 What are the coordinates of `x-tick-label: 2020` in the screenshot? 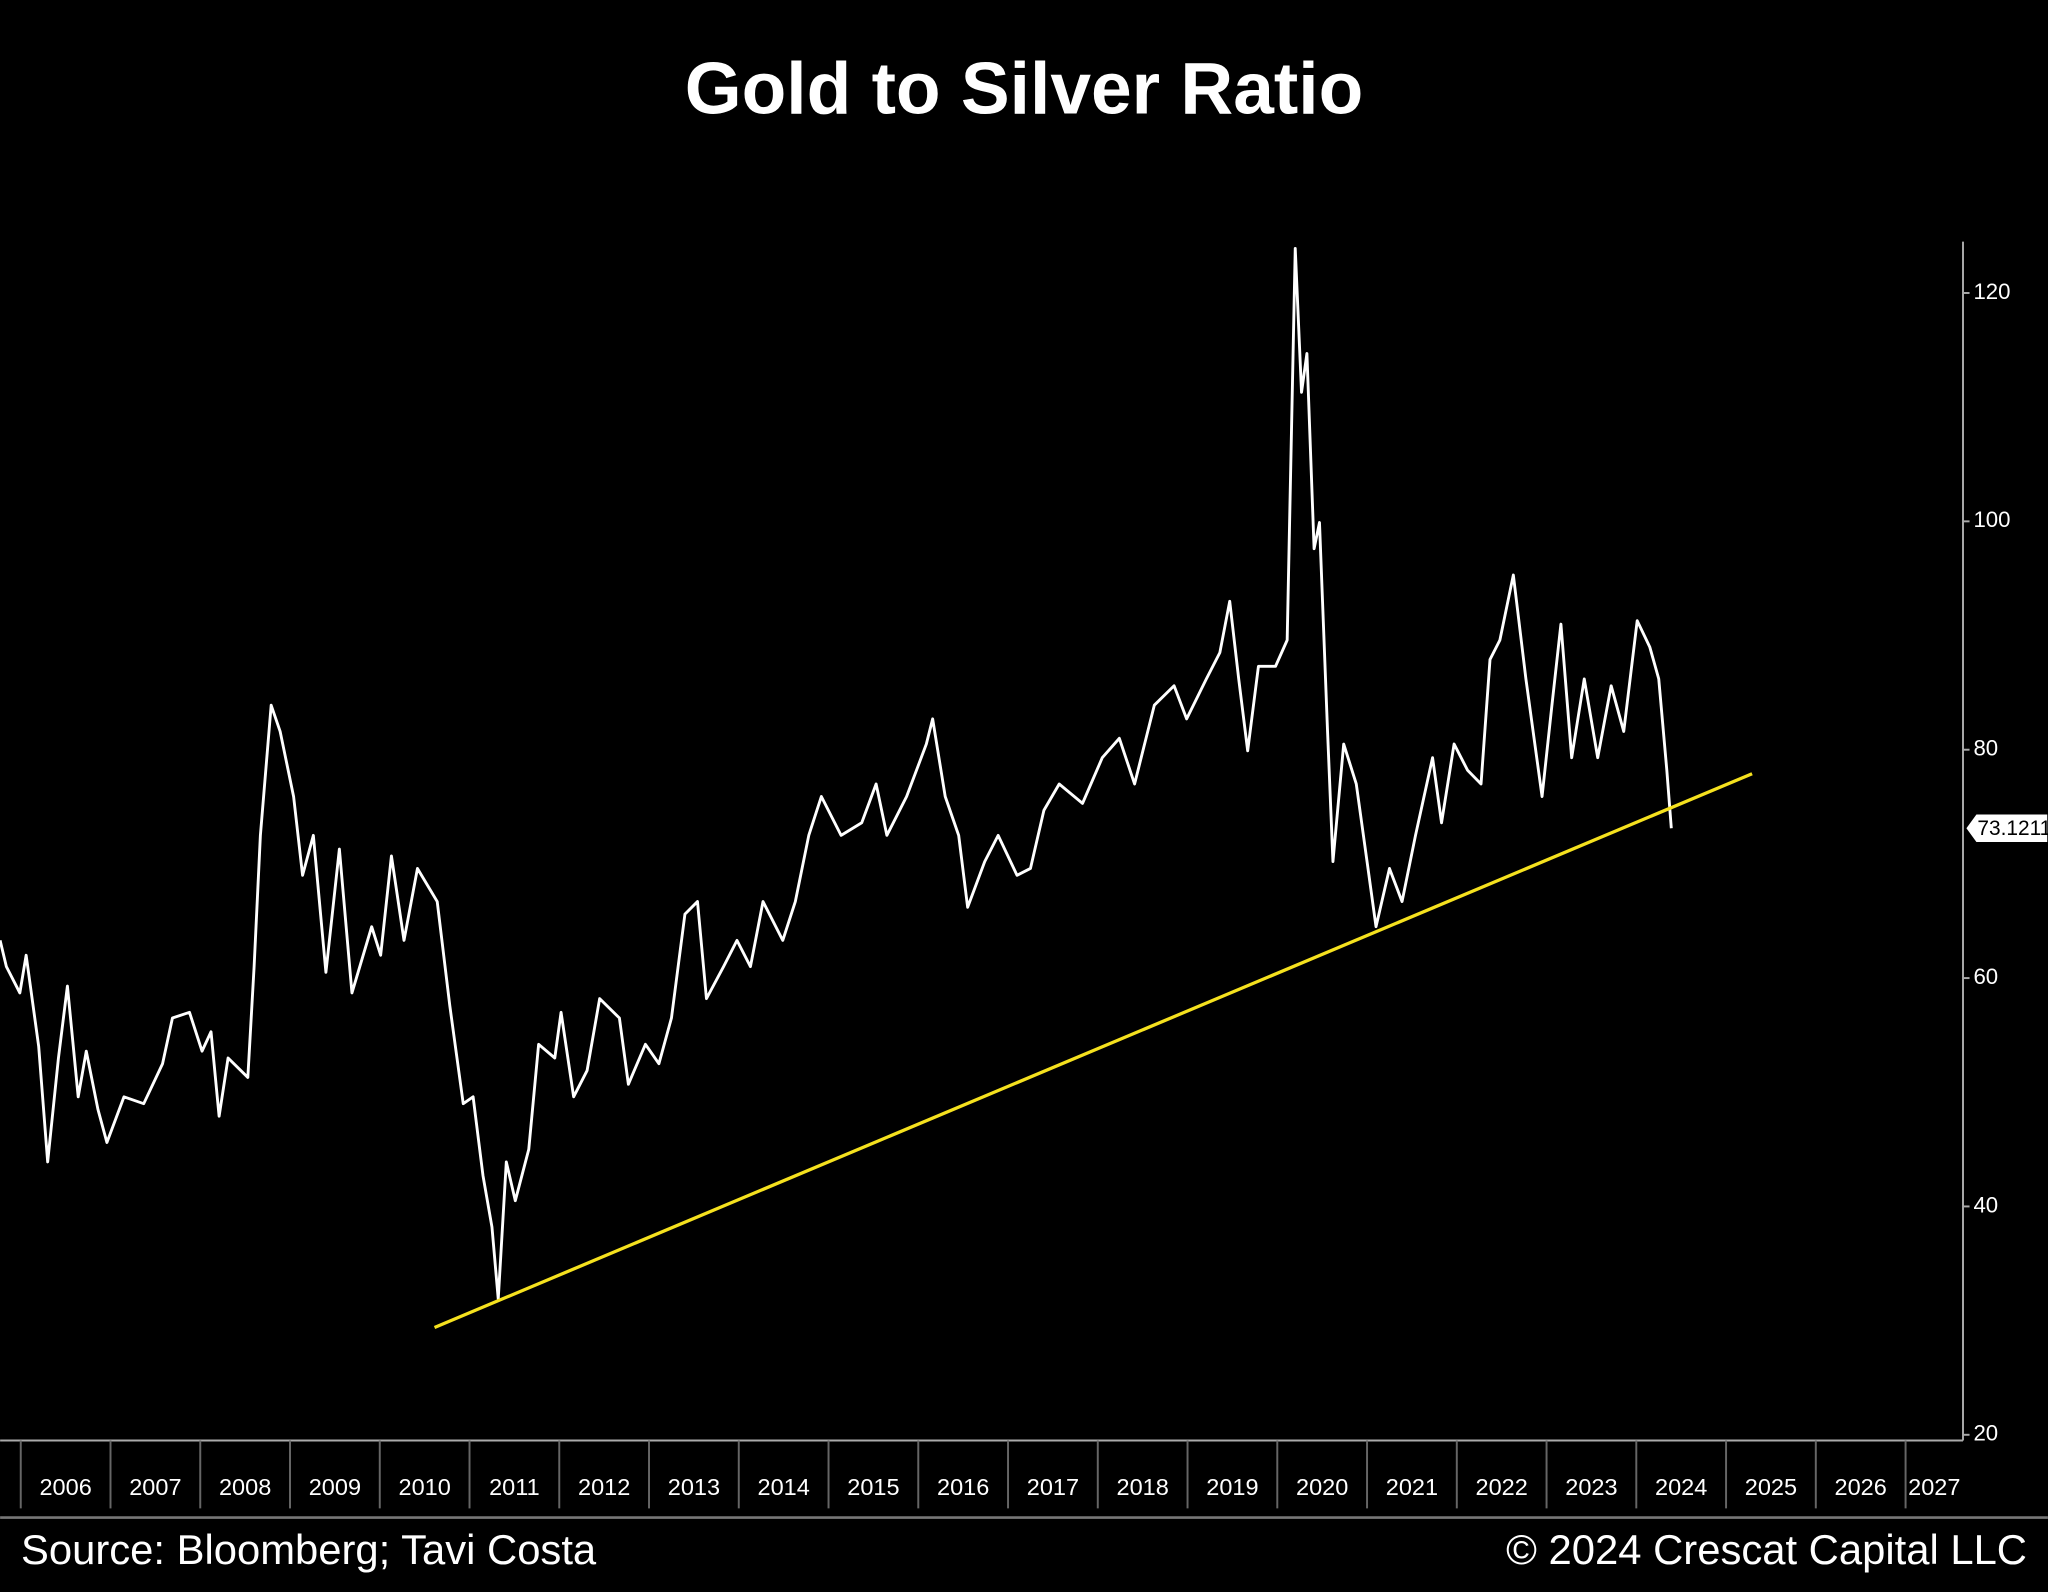 It's located at (1322, 1487).